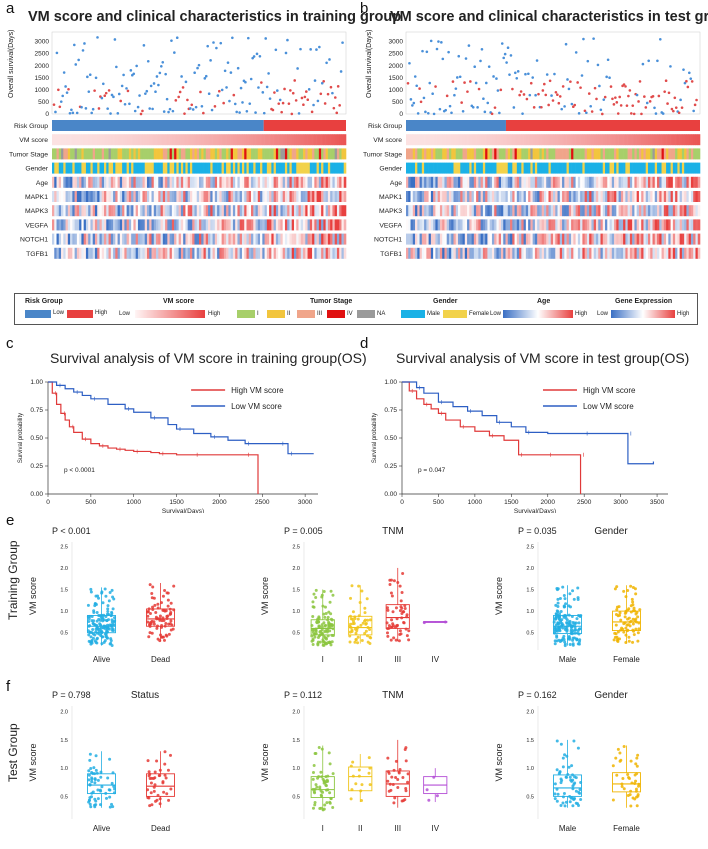 The width and height of the screenshot is (708, 849). Describe the element at coordinates (160, 659) in the screenshot. I see `boxplot-xtick: Dead` at that location.